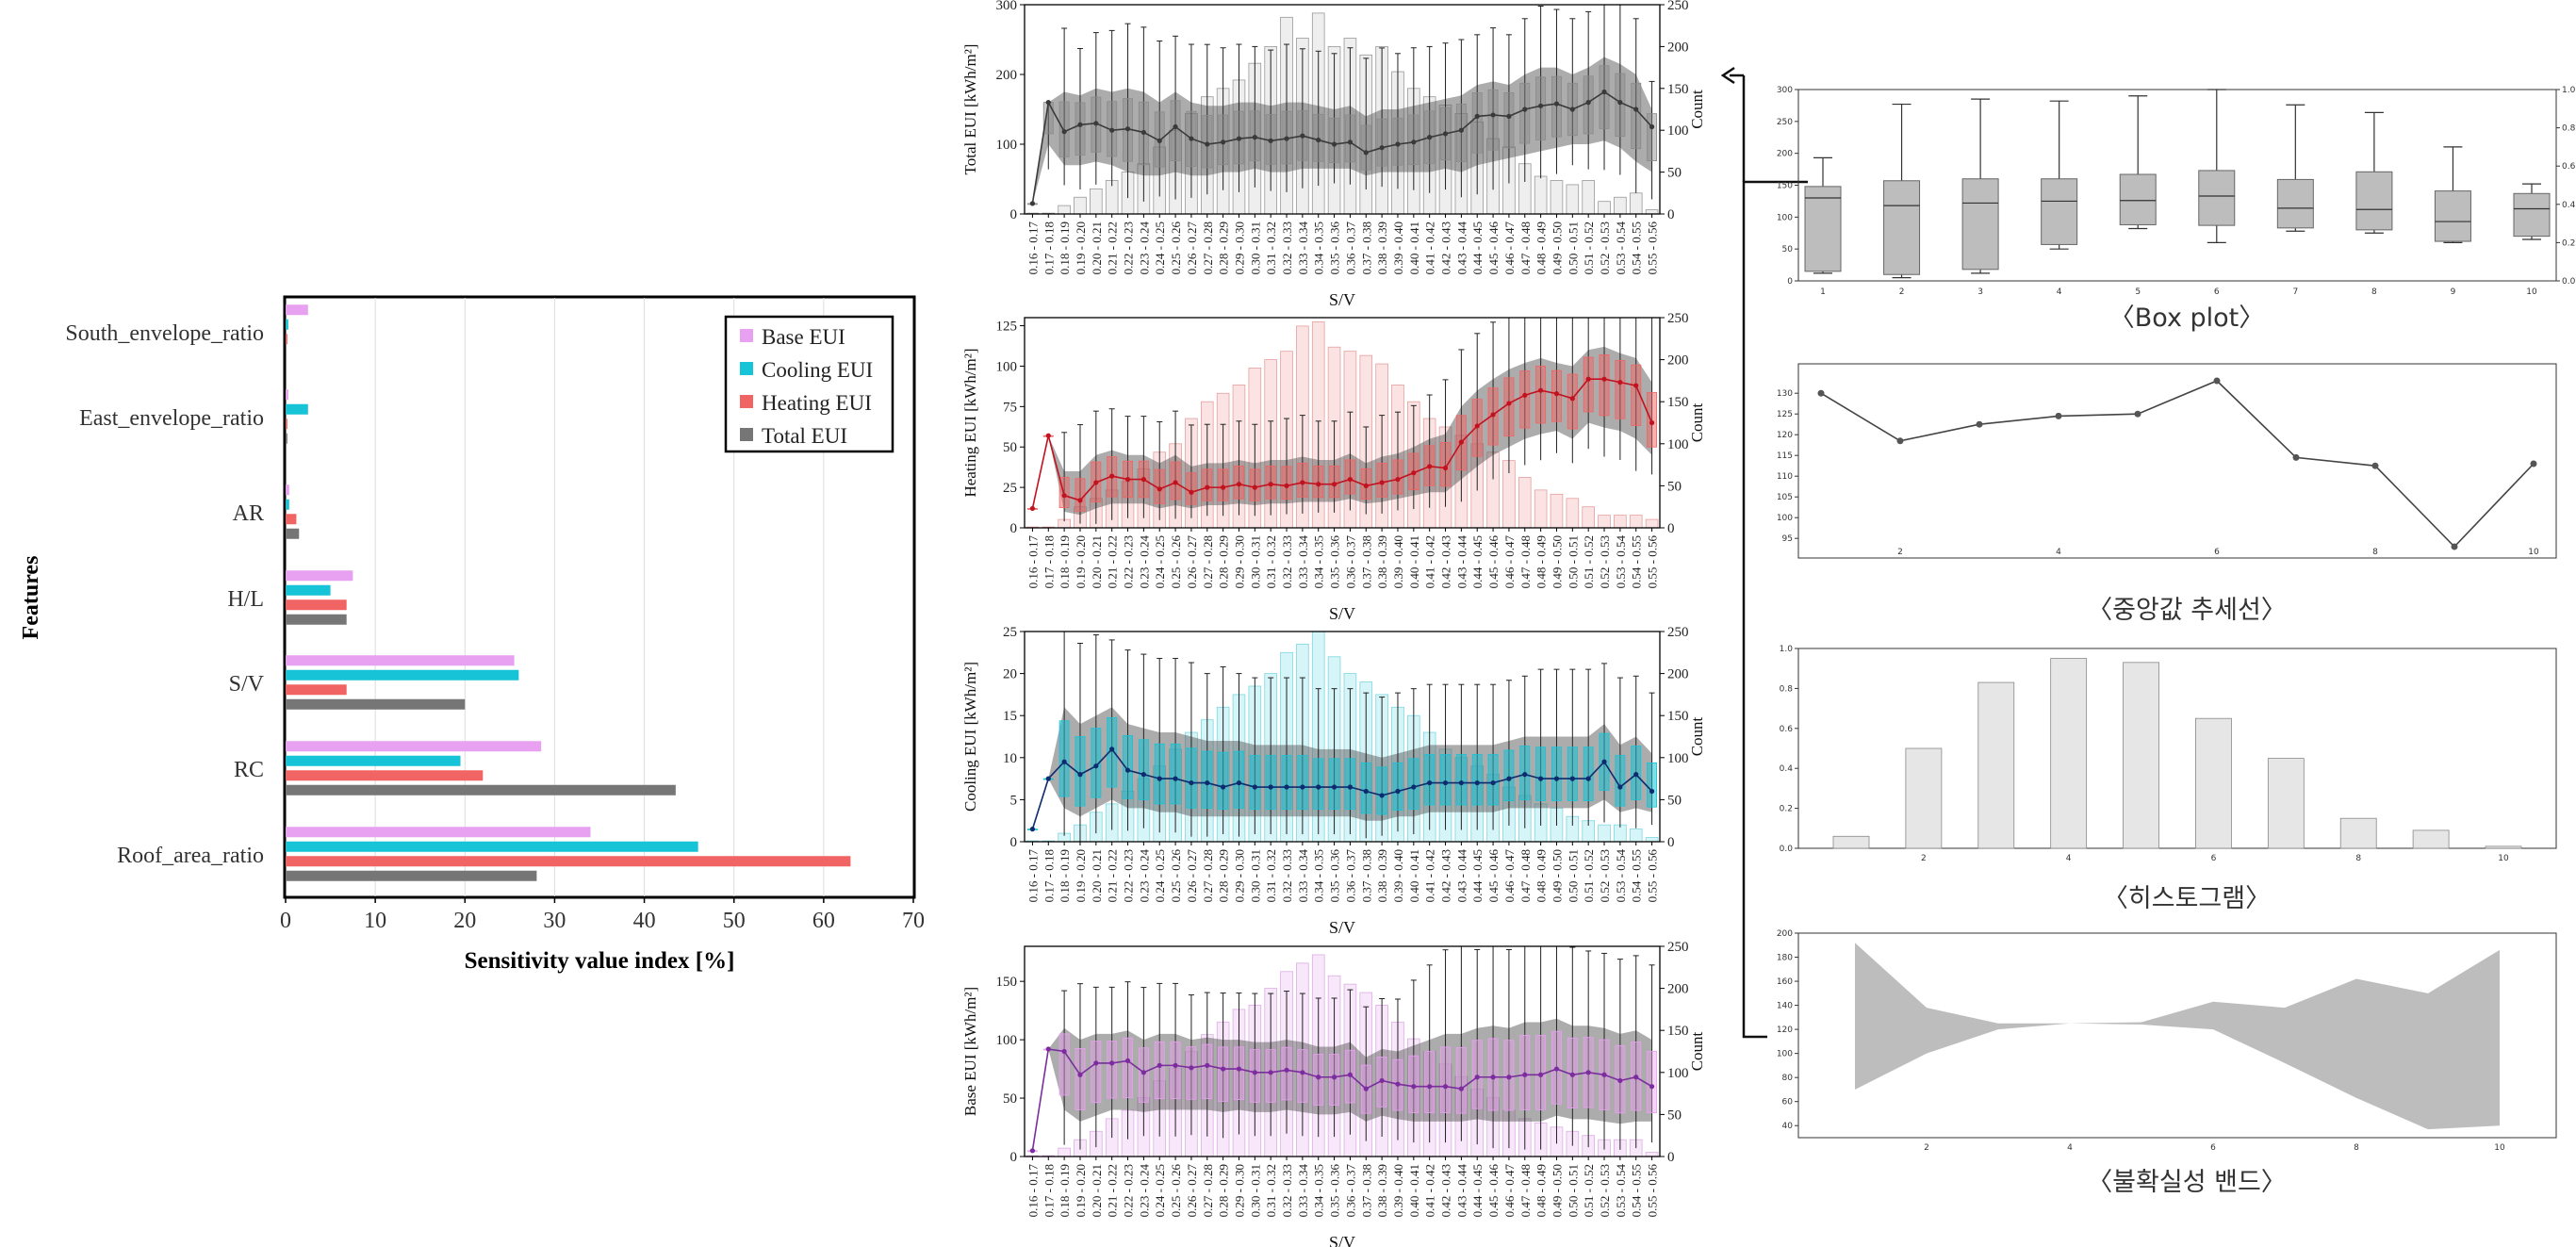 The image size is (2576, 1247). What do you see at coordinates (2569, 129) in the screenshot?
I see `tick-label: 0.8` at bounding box center [2569, 129].